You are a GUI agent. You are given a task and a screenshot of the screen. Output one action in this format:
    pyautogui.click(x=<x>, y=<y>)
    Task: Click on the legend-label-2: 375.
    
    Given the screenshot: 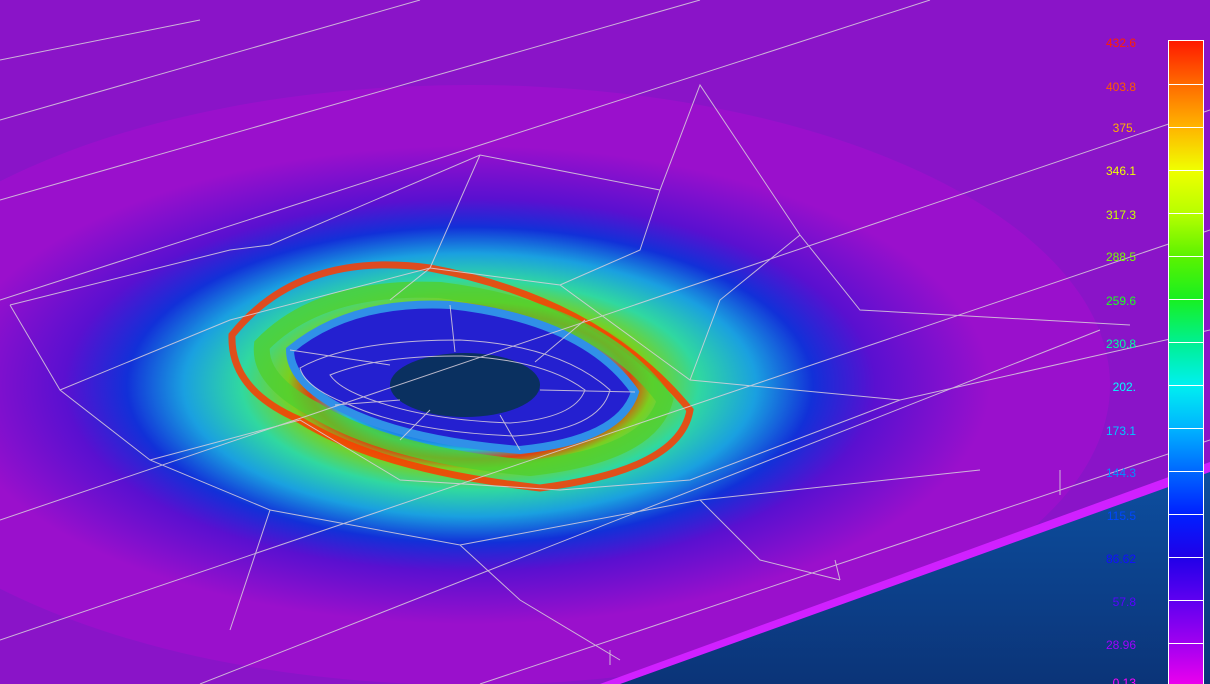 What is the action you would take?
    pyautogui.click(x=1124, y=128)
    